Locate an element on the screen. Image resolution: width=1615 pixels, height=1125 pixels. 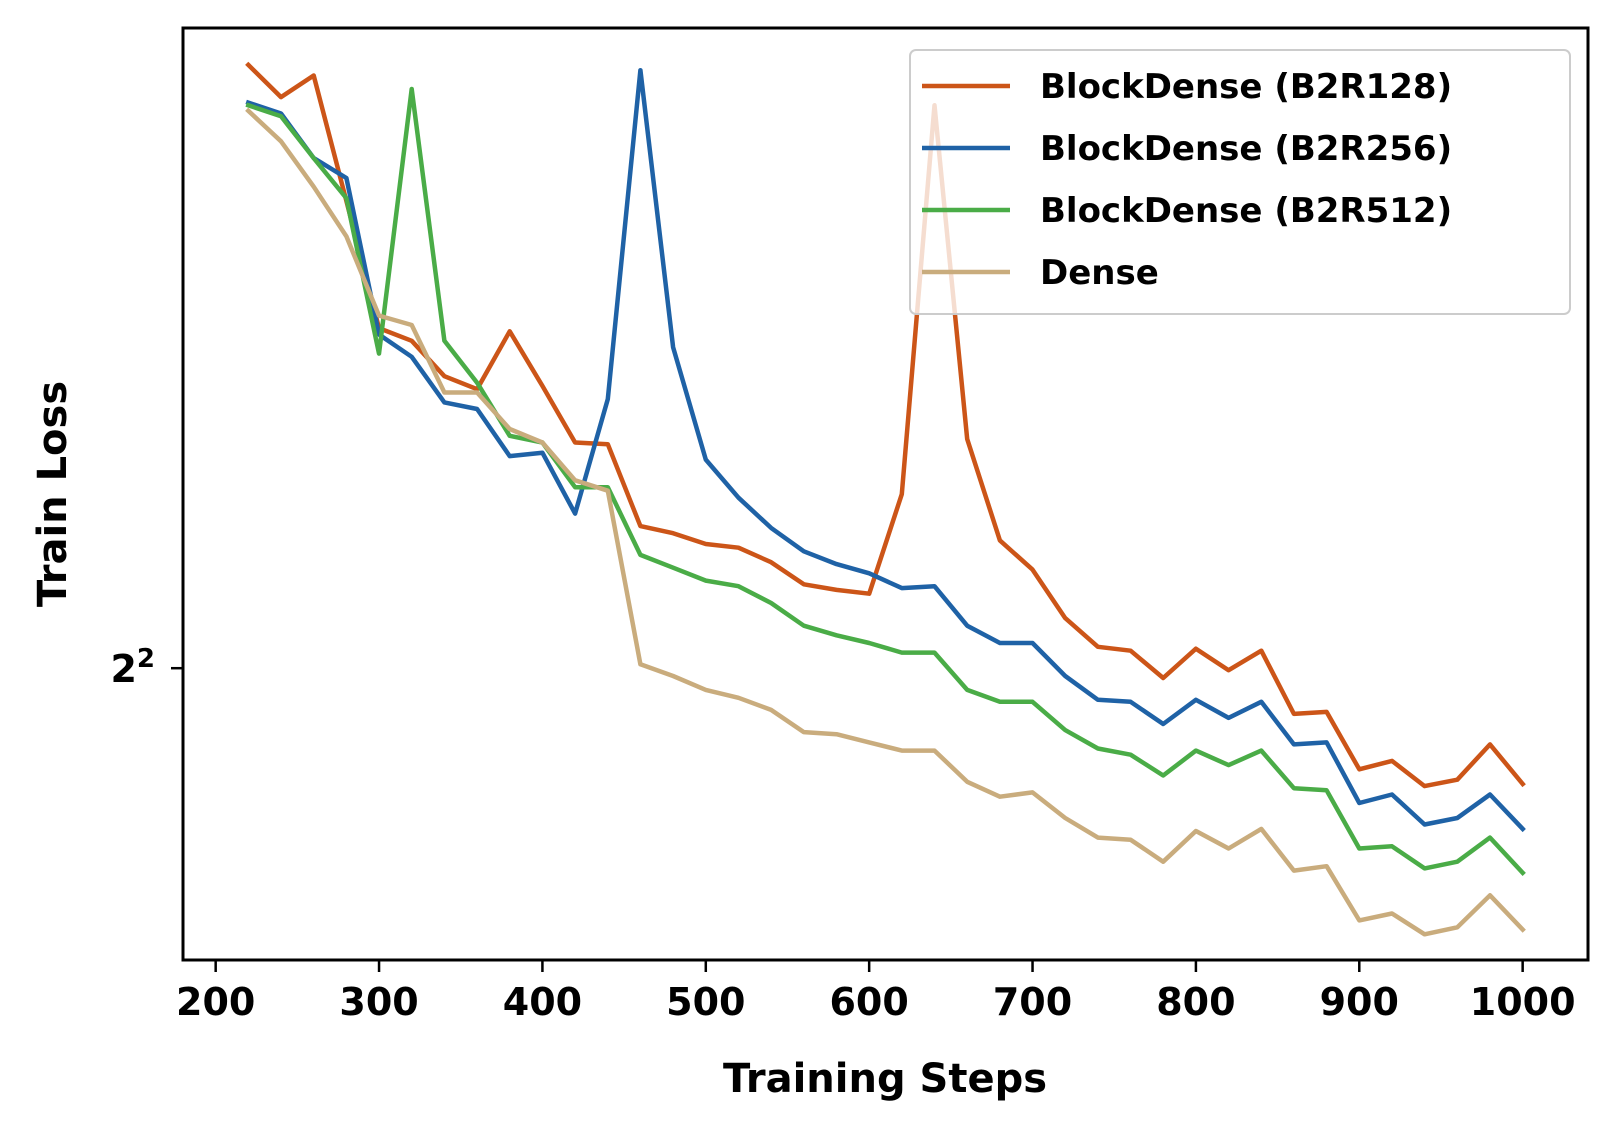
x-tick-label: 900 is located at coordinates (1359, 1002).